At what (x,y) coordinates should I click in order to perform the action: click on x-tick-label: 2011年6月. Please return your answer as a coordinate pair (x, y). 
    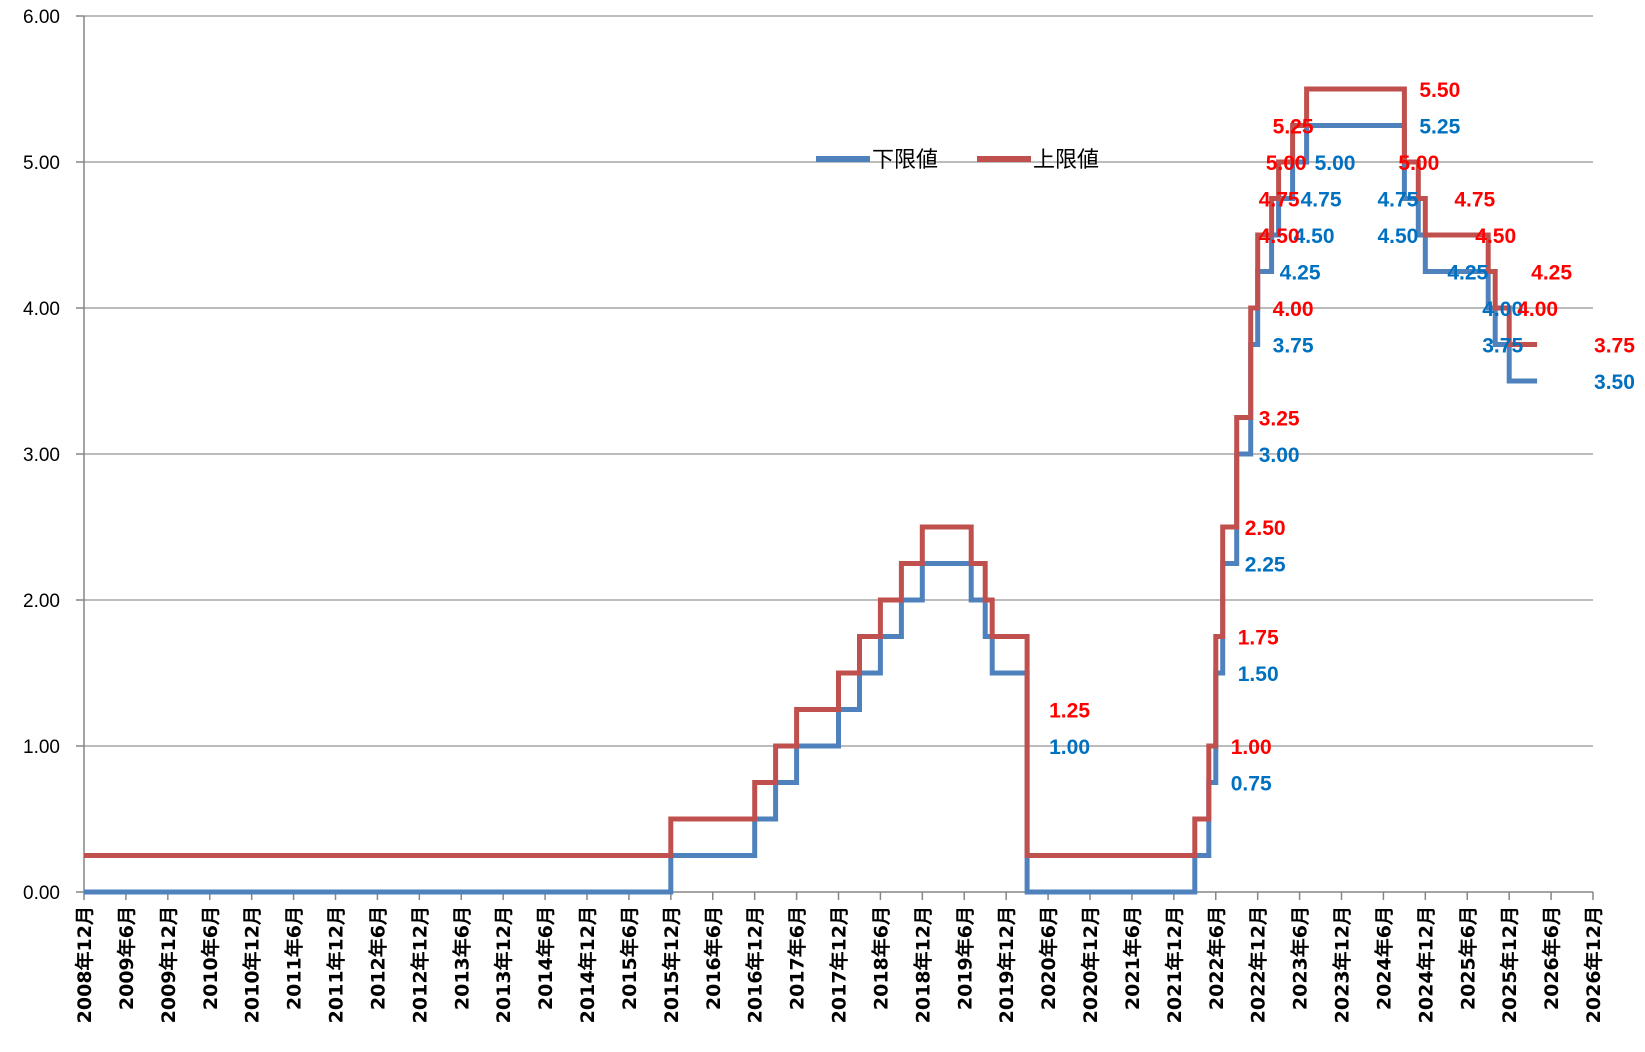
    Looking at the image, I should click on (294, 958).